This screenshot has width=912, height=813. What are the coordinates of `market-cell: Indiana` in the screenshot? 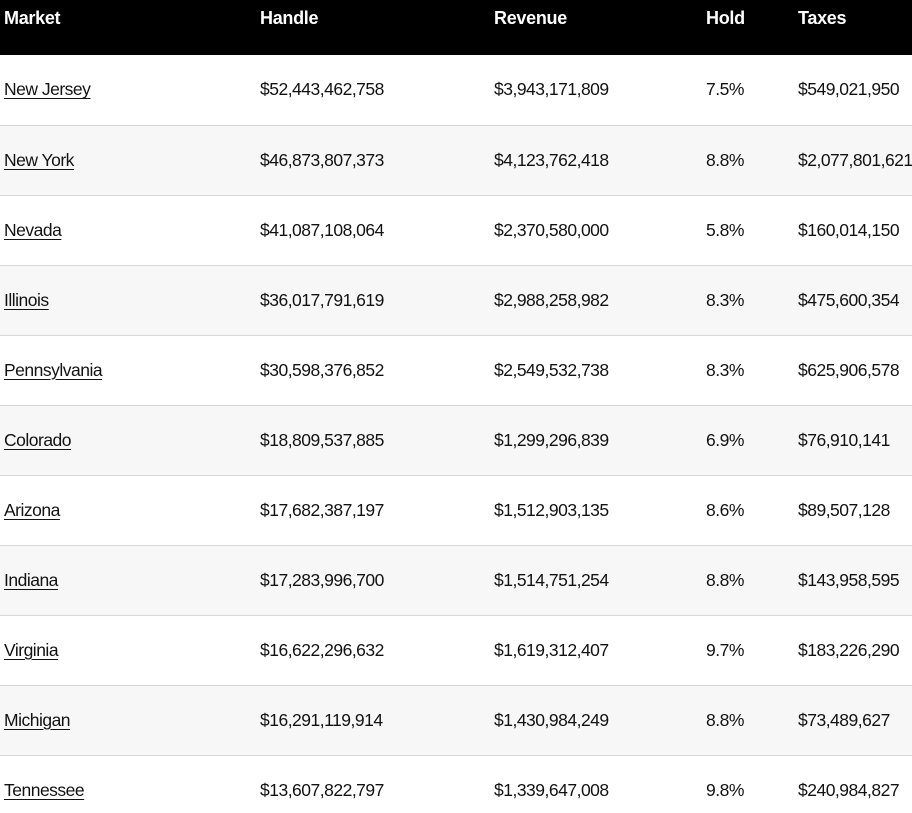 It's located at (130, 580).